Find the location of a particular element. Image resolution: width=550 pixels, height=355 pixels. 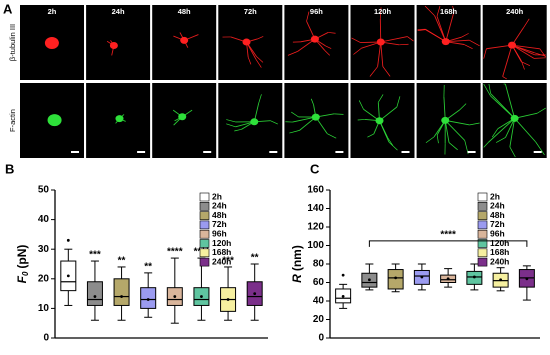

legend-label: 96h is located at coordinates (497, 233).